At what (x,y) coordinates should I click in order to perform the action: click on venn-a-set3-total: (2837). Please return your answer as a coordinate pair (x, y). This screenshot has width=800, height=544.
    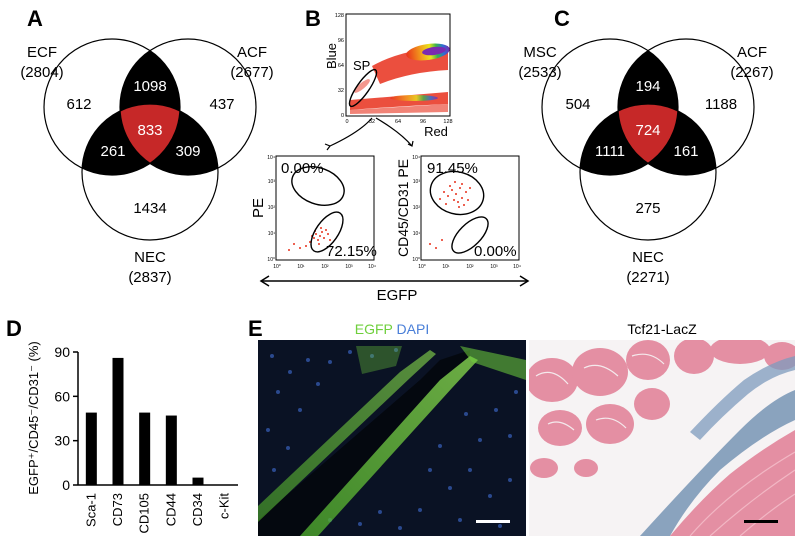
    Looking at the image, I should click on (149, 277).